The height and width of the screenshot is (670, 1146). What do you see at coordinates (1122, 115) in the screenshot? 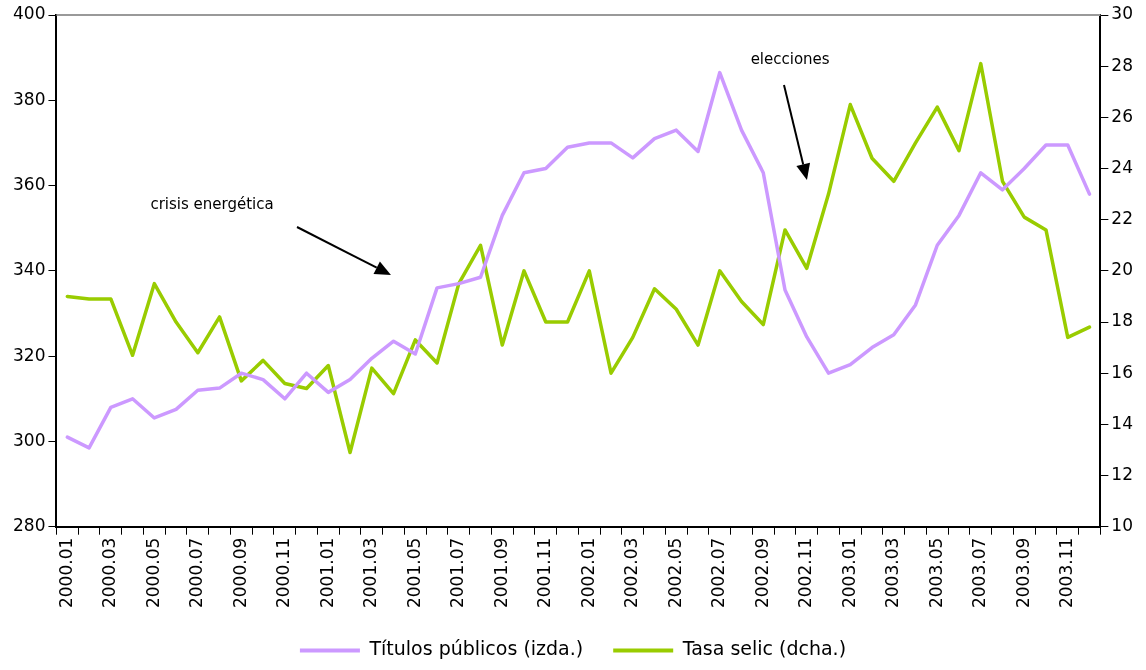
I see `y2-tick-label: 26` at bounding box center [1122, 115].